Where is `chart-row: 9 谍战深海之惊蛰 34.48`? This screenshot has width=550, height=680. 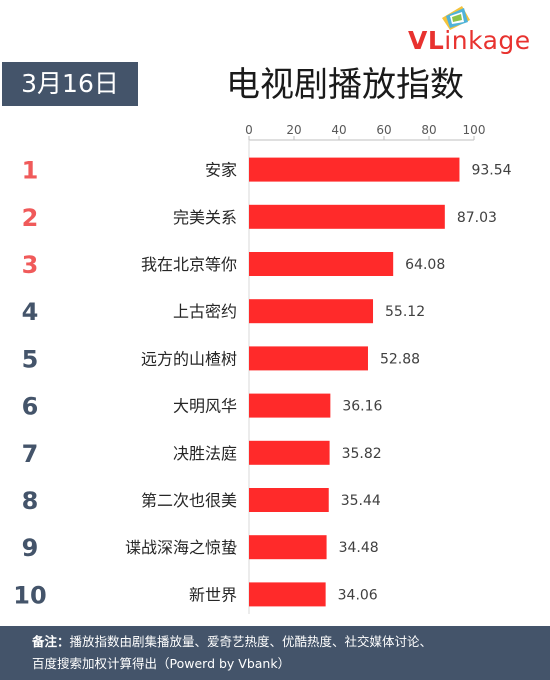
chart-row: 9 谍战深海之惊蛰 34.48 is located at coordinates (200, 548).